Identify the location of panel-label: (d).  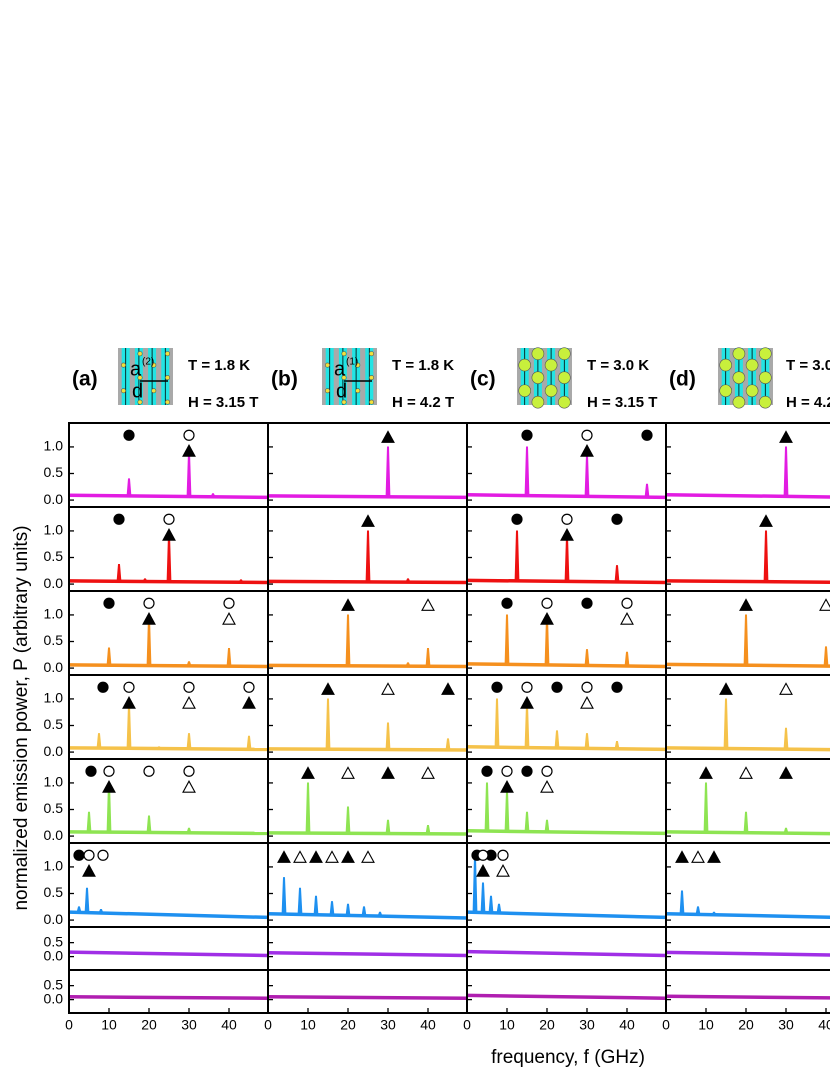
(682, 379).